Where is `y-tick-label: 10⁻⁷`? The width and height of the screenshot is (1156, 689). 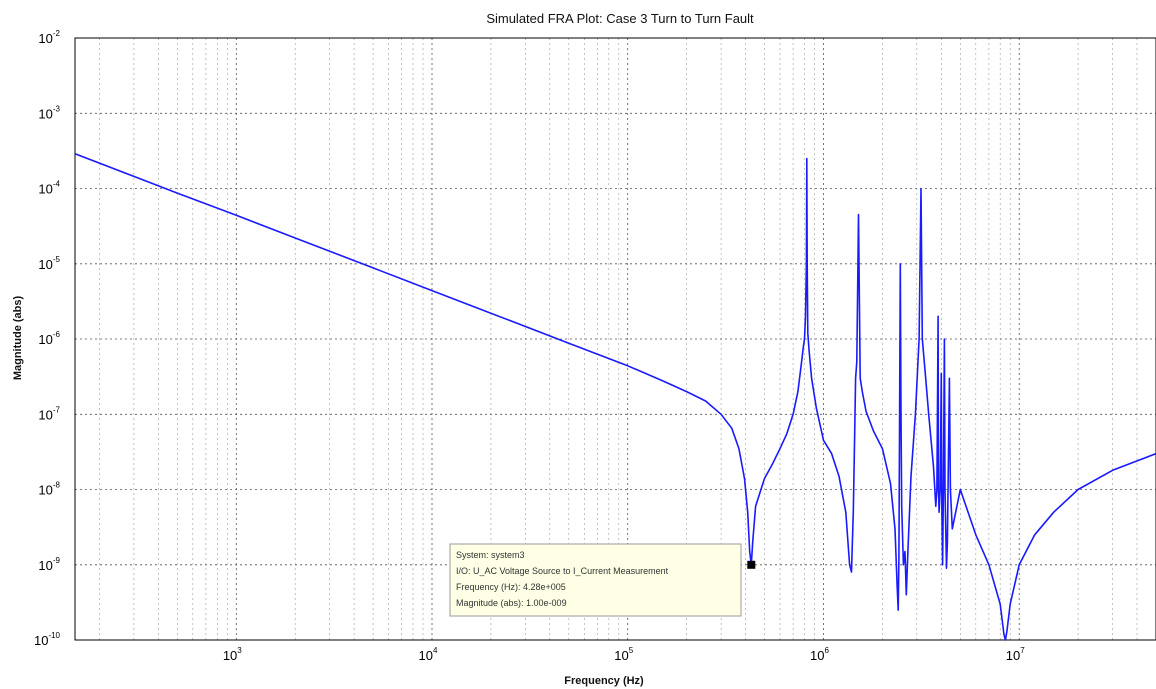
y-tick-label: 10⁻⁷ is located at coordinates (49, 413).